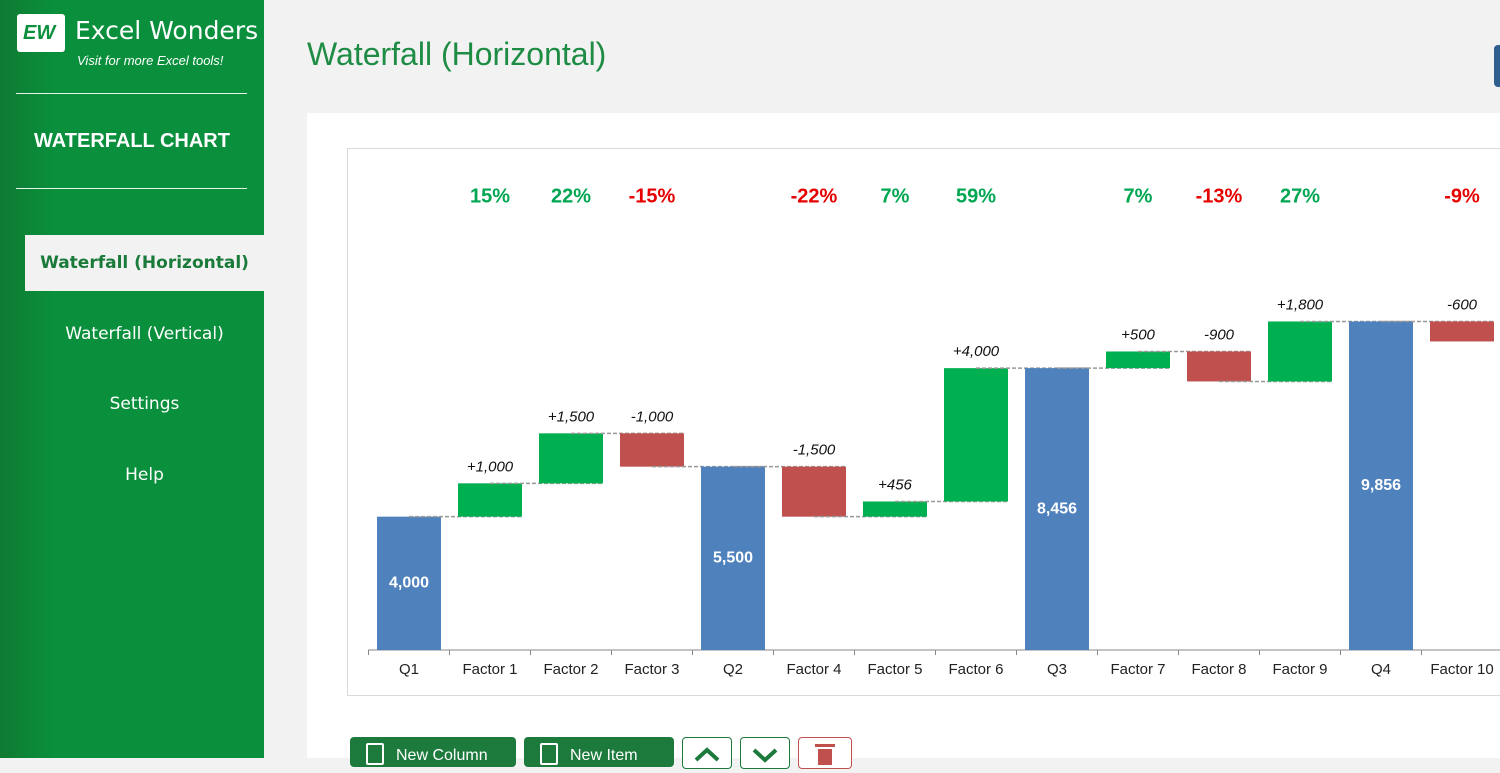 Image resolution: width=1500 pixels, height=773 pixels. I want to click on nav-item: Waterfall (Vertical), so click(144, 334).